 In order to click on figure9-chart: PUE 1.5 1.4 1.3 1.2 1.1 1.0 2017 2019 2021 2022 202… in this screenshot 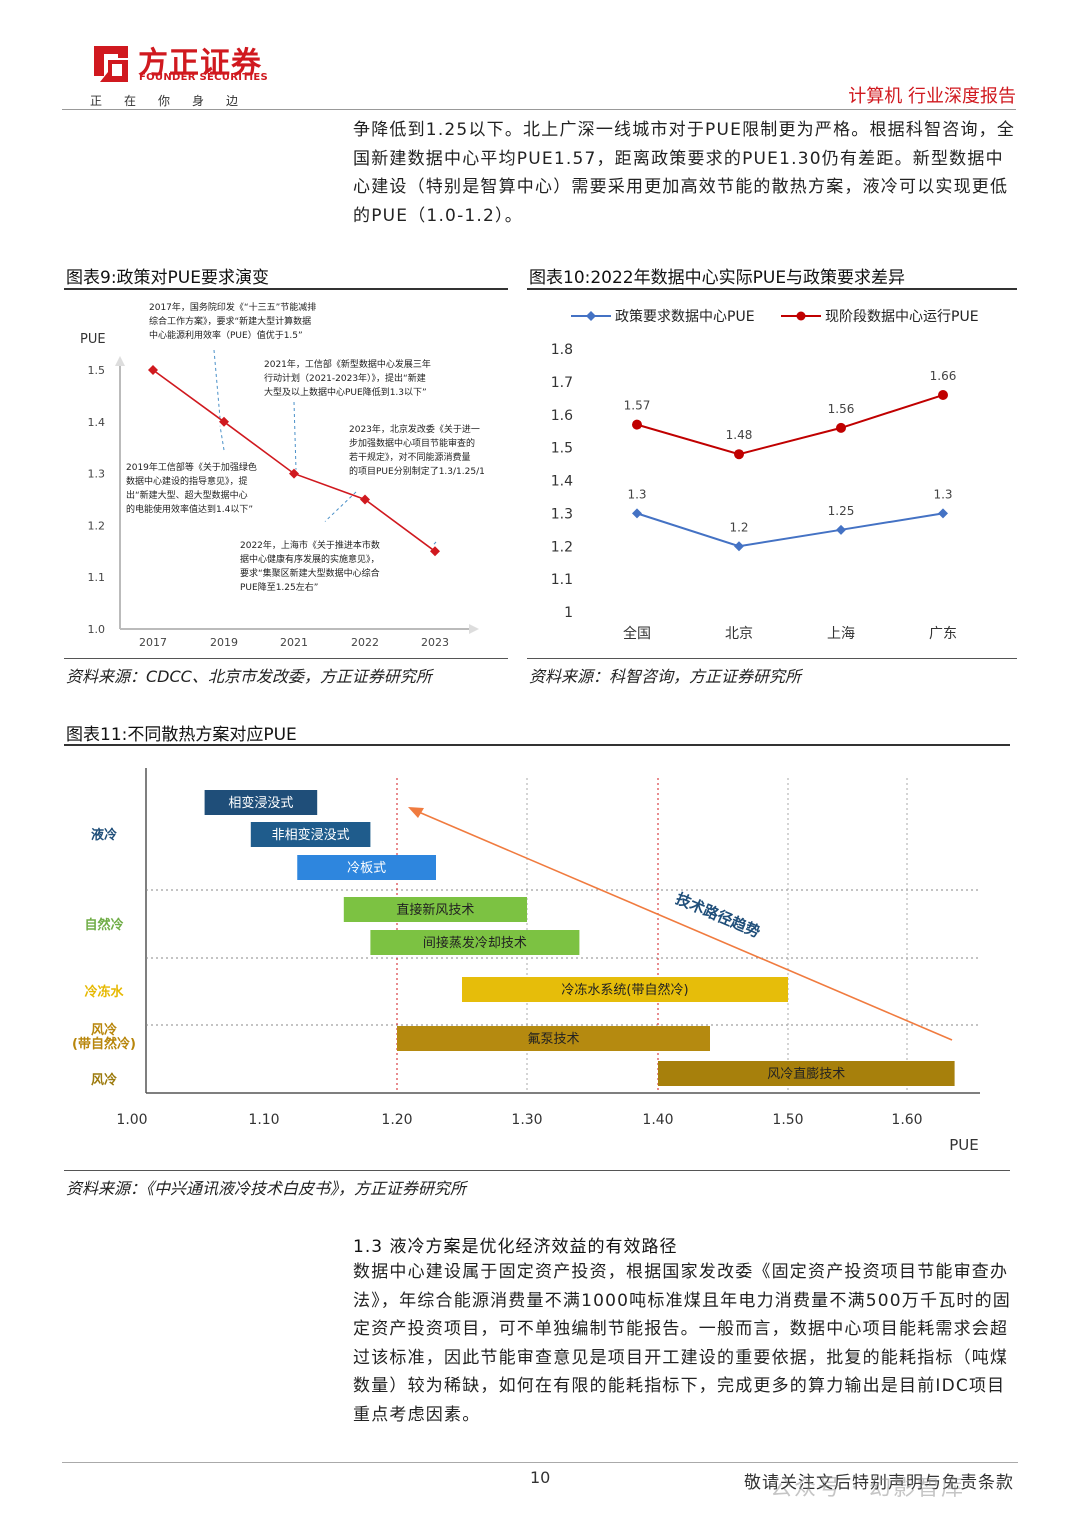, I will do `click(282, 475)`.